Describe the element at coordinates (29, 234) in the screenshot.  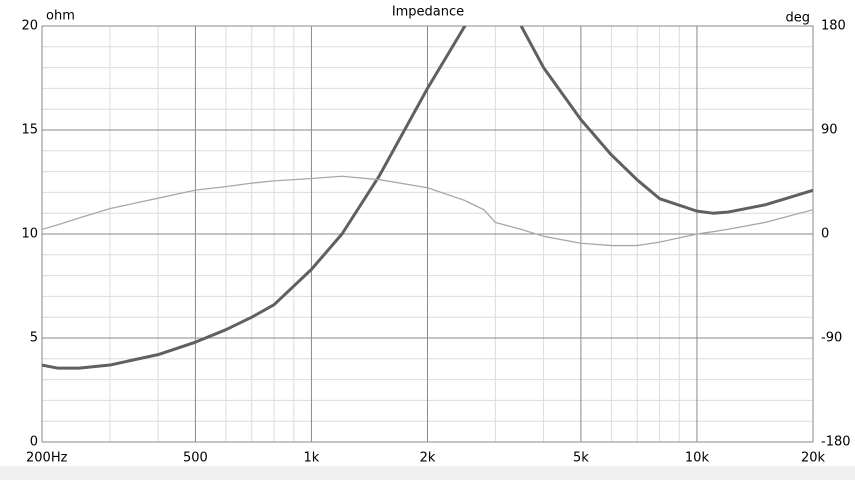
I see `y-tick-label: 10` at that location.